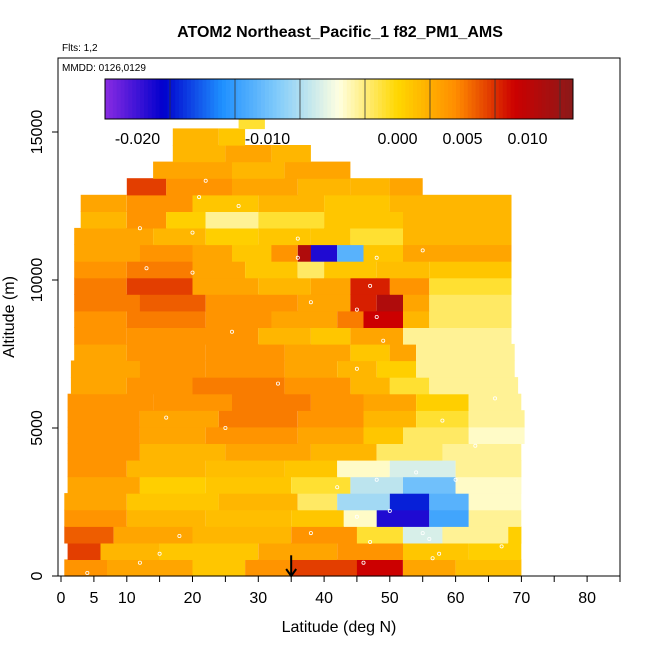 This screenshot has width=650, height=650. Describe the element at coordinates (61, 598) in the screenshot. I see `x-tick-label: 0` at that location.